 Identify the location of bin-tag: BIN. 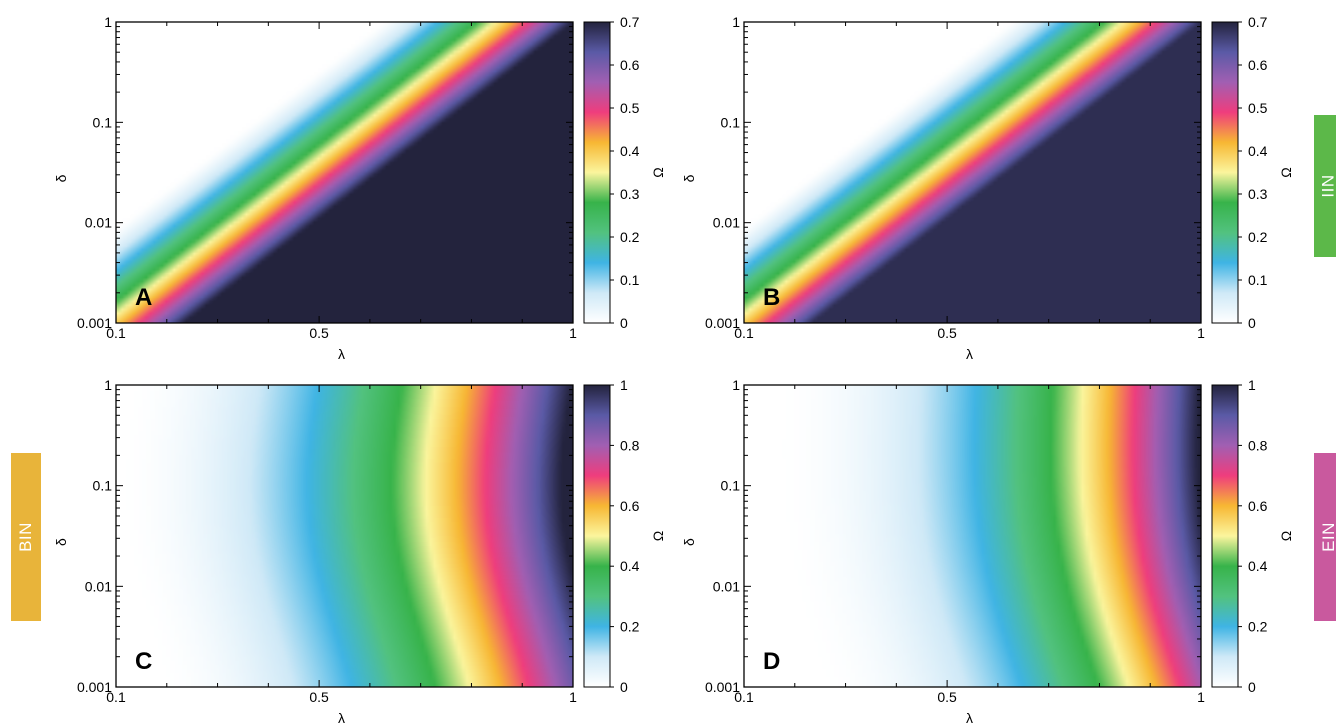
(26, 537).